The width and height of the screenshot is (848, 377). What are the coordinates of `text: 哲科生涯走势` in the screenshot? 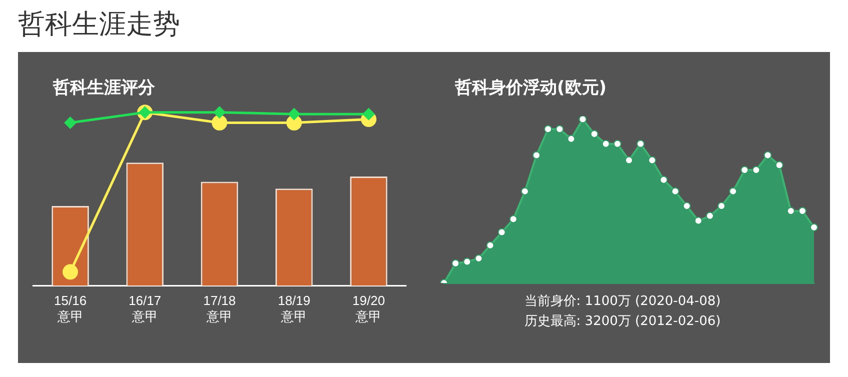 It's located at (99, 25).